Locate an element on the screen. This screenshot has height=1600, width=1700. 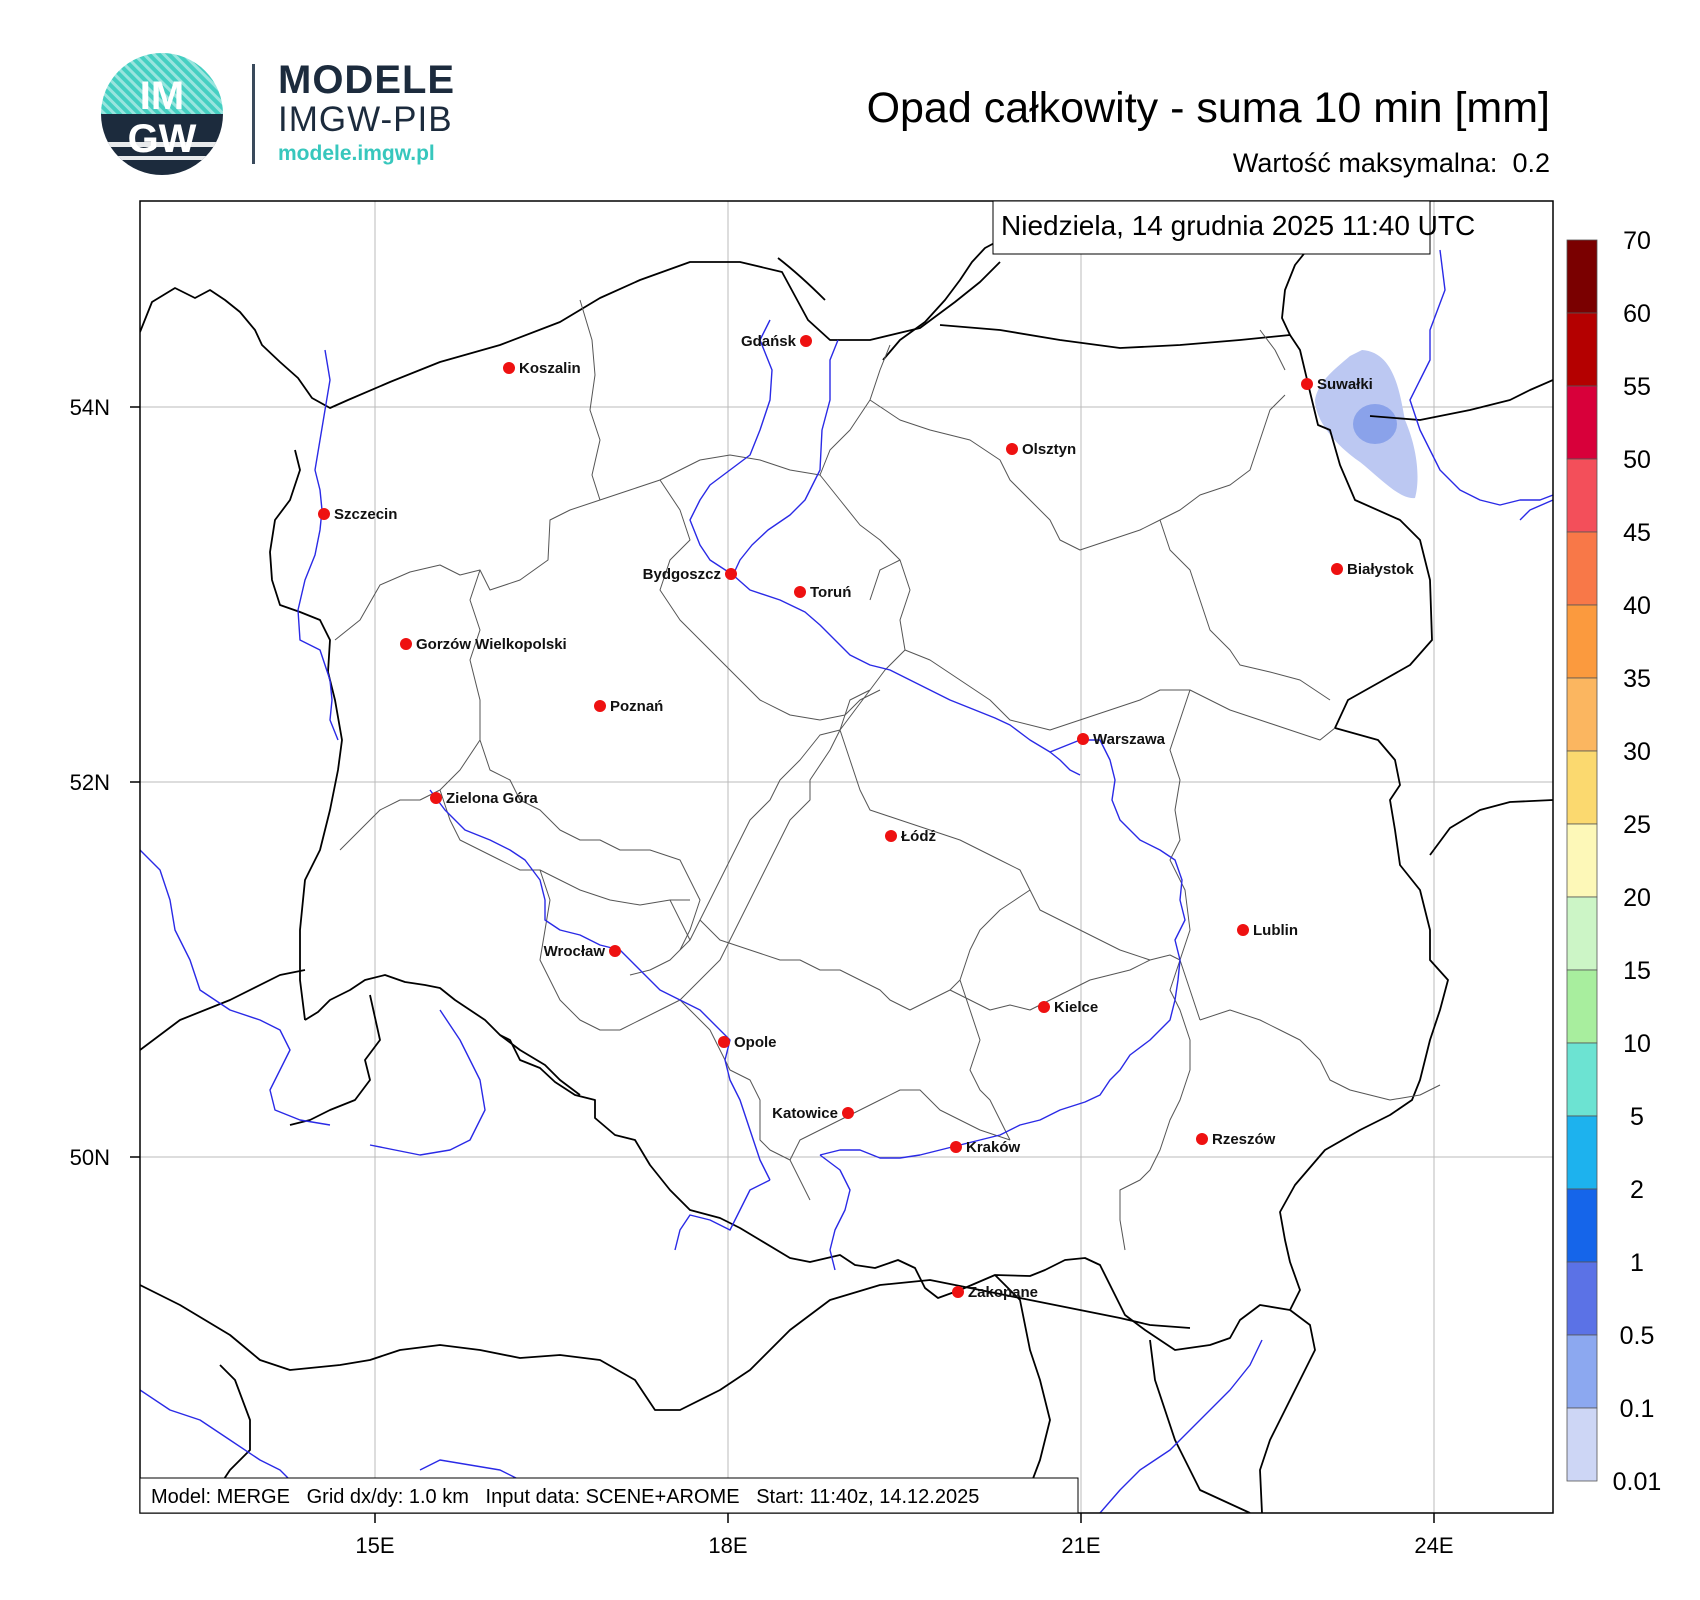
colorbar-label: 25 is located at coordinates (1637, 825).